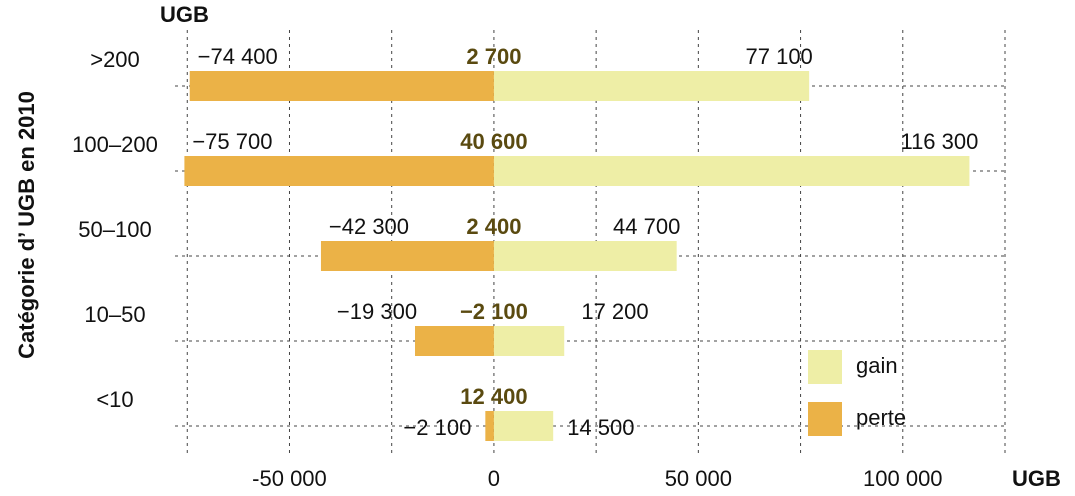  Describe the element at coordinates (238, 56) in the screenshot. I see `value-label: −74 400` at that location.